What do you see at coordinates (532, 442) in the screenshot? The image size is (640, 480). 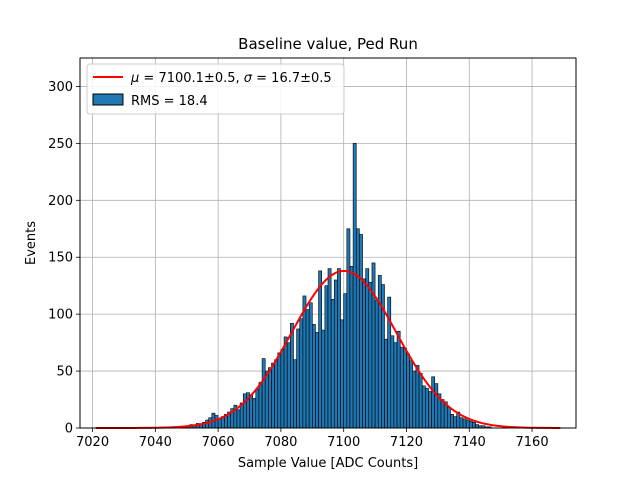 I see `x-tick-label: 7160` at bounding box center [532, 442].